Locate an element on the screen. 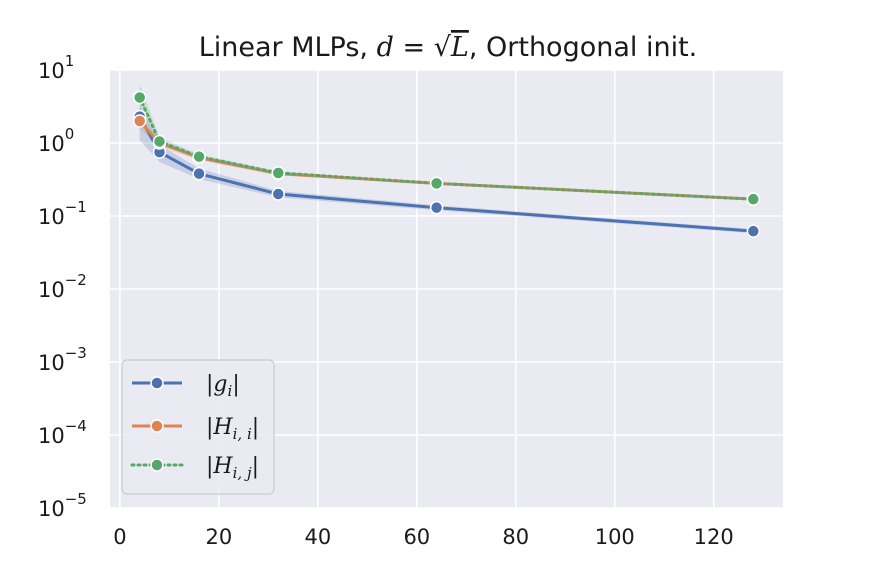  legend-label-g: |gi| is located at coordinates (223, 386).